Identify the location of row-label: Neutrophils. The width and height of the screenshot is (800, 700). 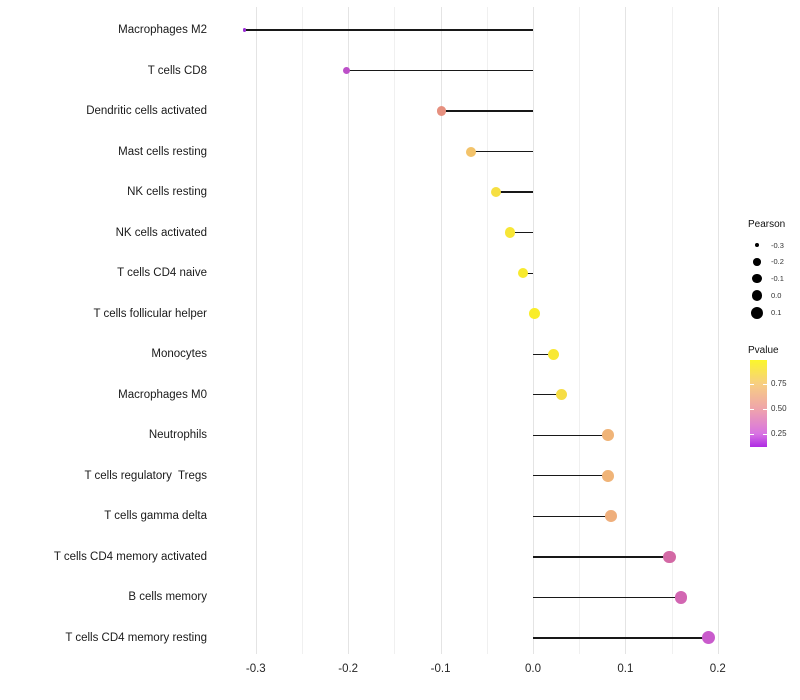
(177, 435).